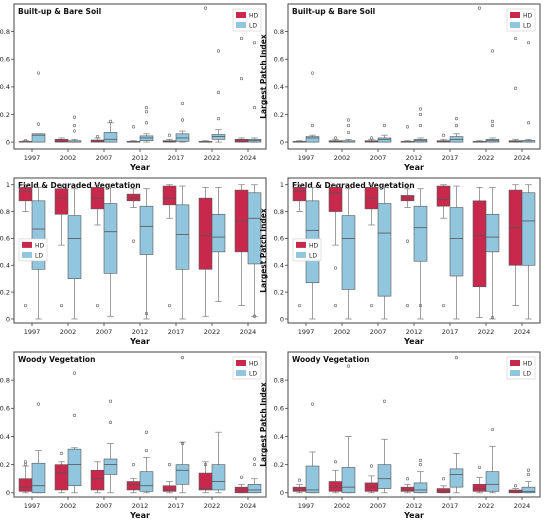 Image resolution: width=550 pixels, height=521 pixels. What do you see at coordinates (74, 254) in the screenshot?
I see `box-ld-2002` at bounding box center [74, 254].